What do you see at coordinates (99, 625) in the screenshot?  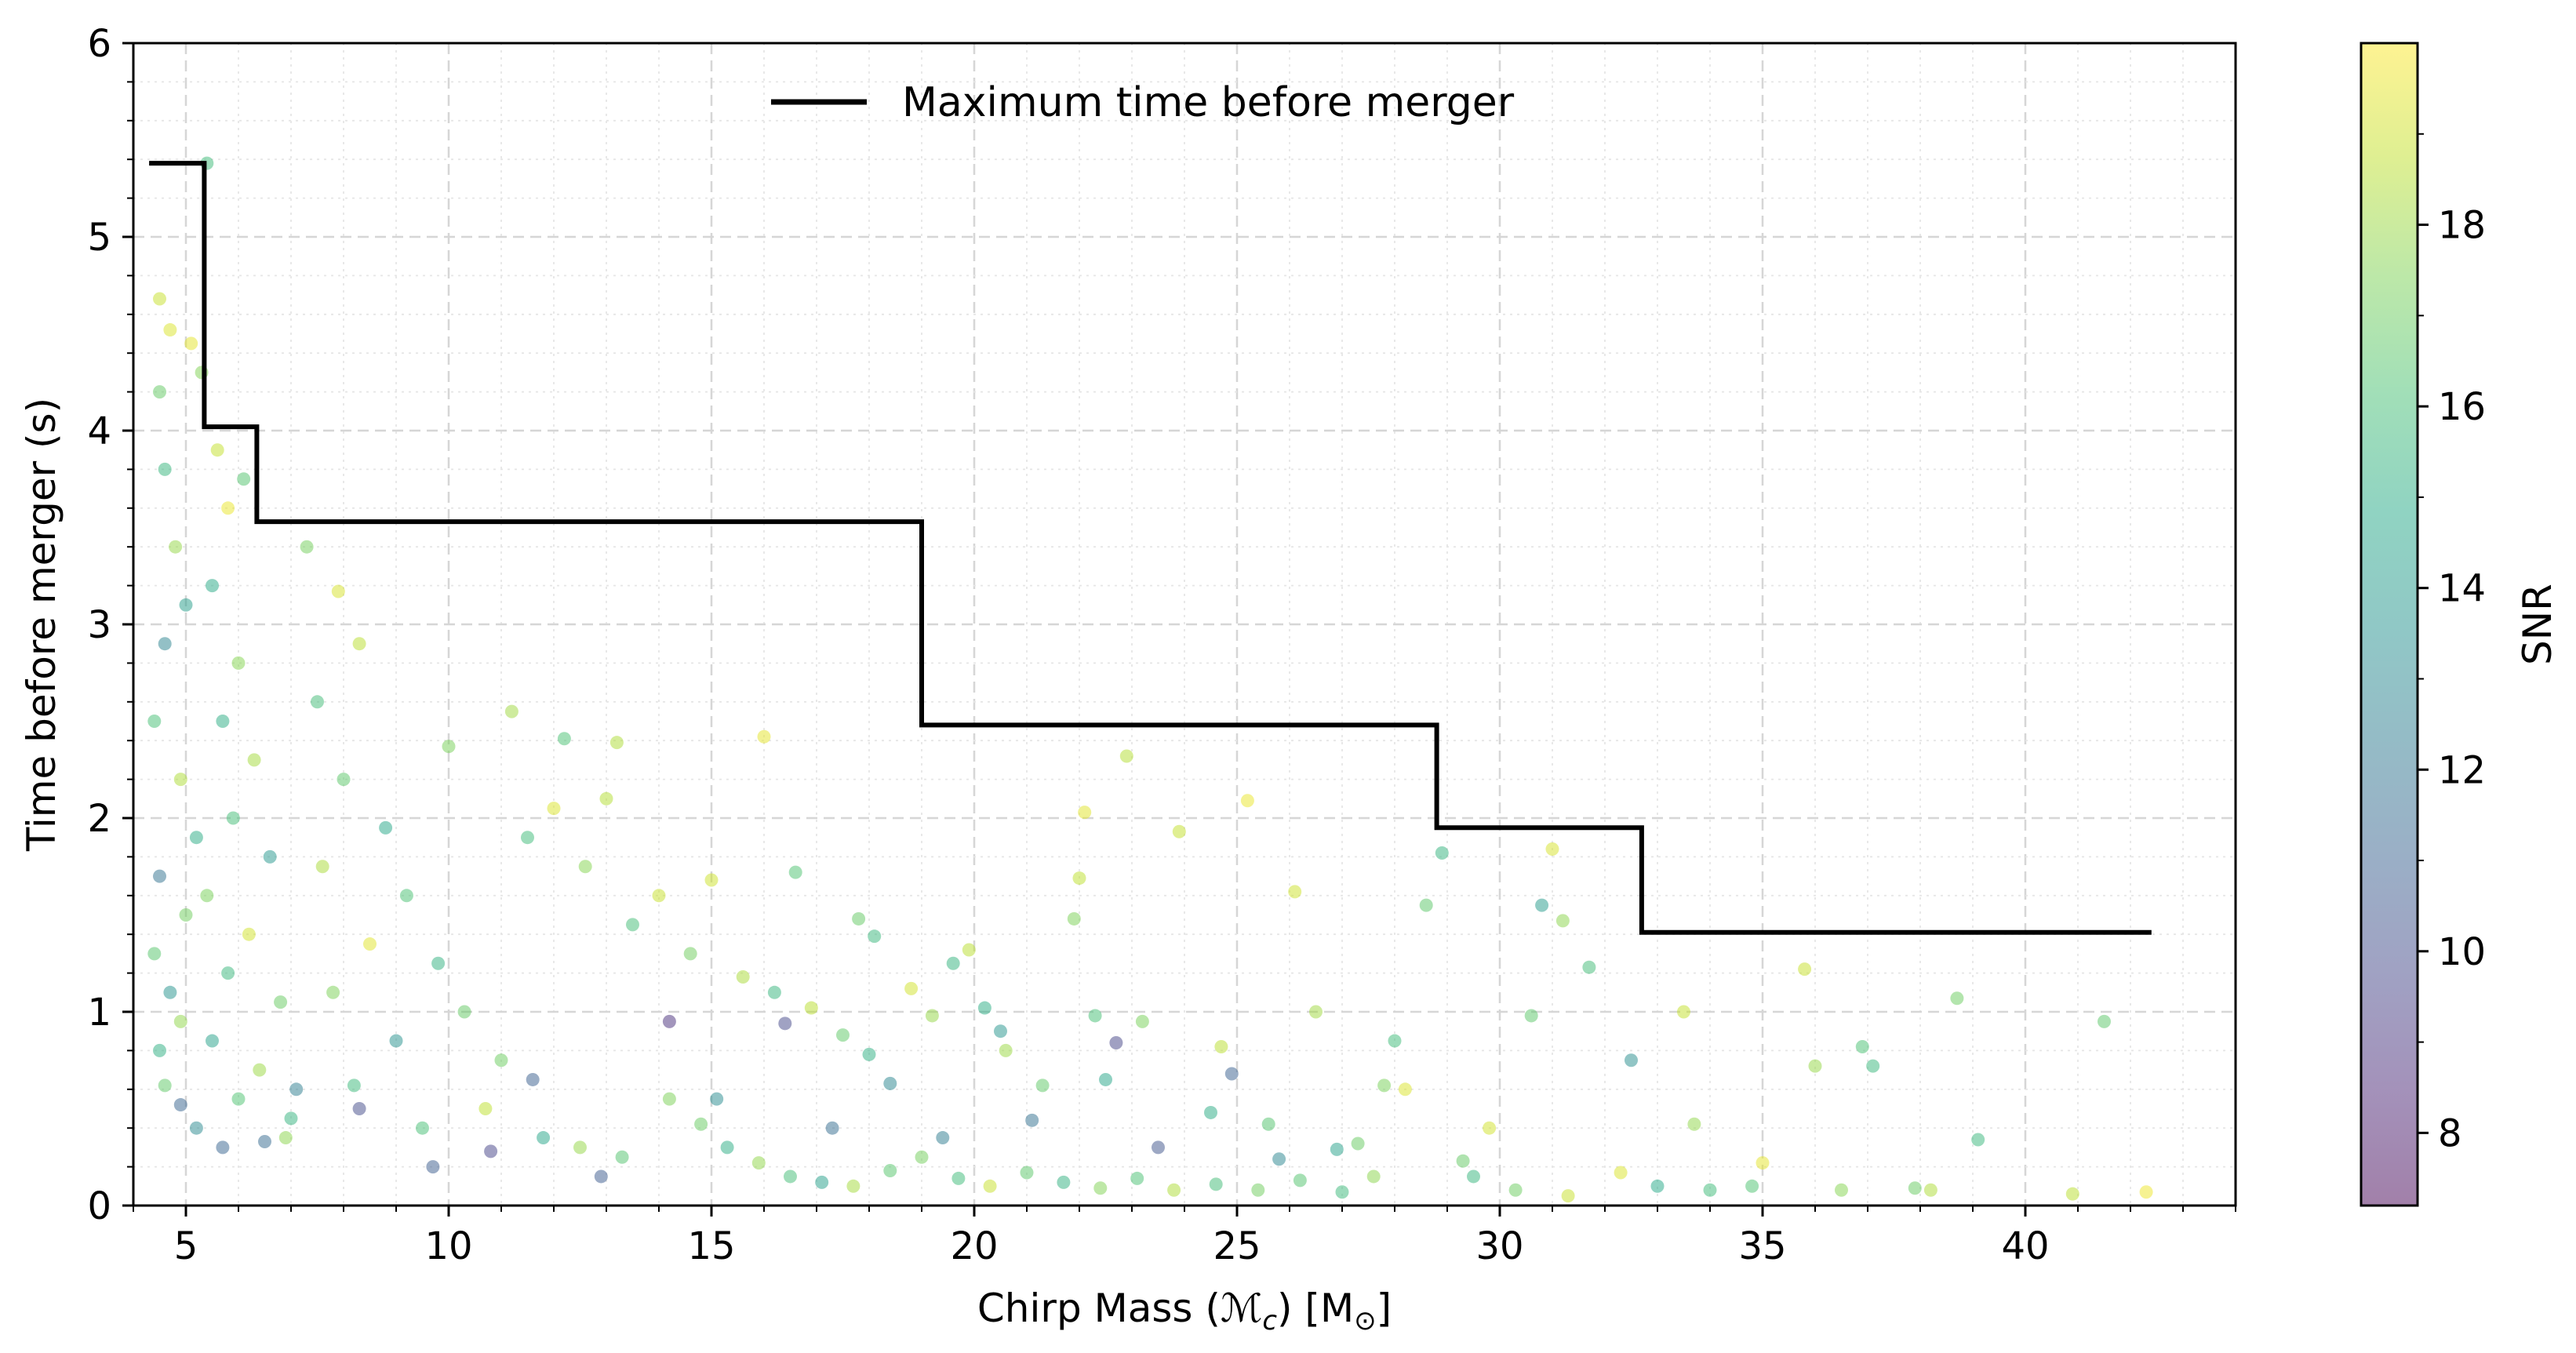 I see `y-tick-label: 3` at bounding box center [99, 625].